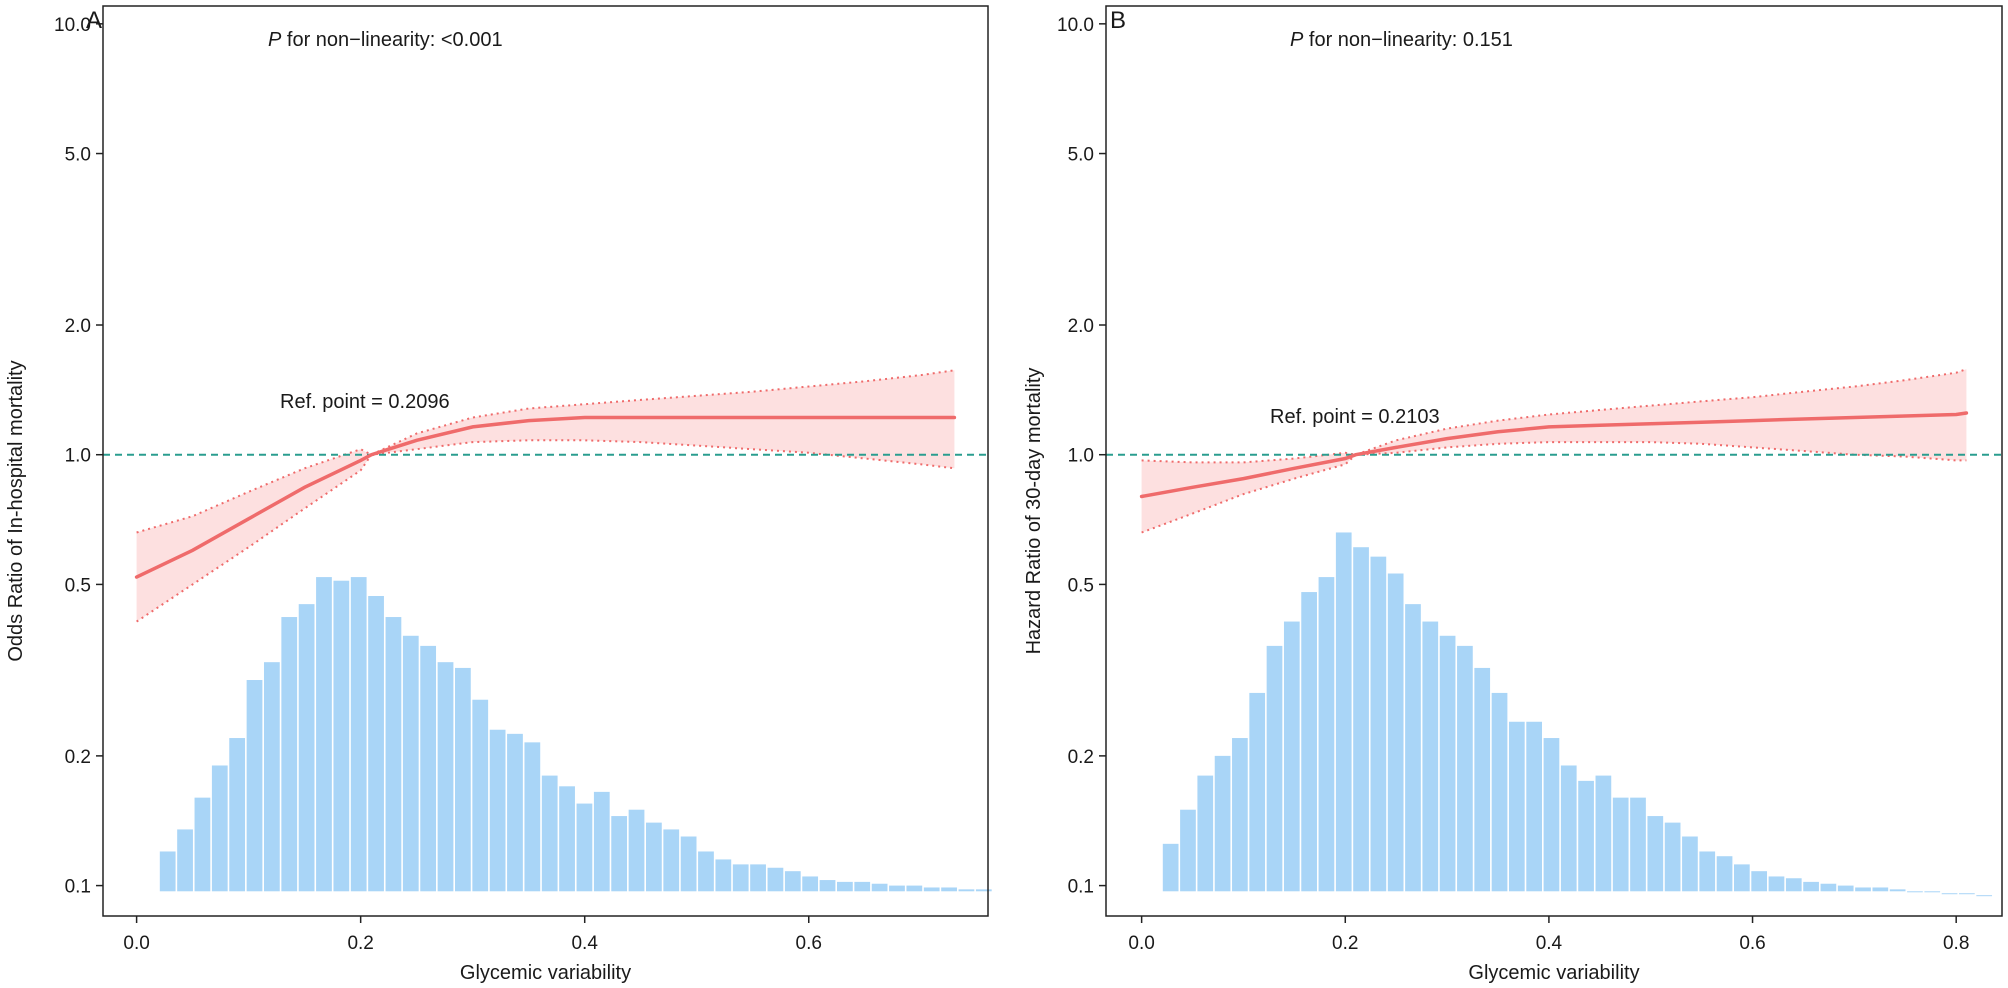 Image resolution: width=2008 pixels, height=988 pixels. What do you see at coordinates (1075, 25) in the screenshot?
I see `panel-b-y-tick-label: 10.0` at bounding box center [1075, 25].